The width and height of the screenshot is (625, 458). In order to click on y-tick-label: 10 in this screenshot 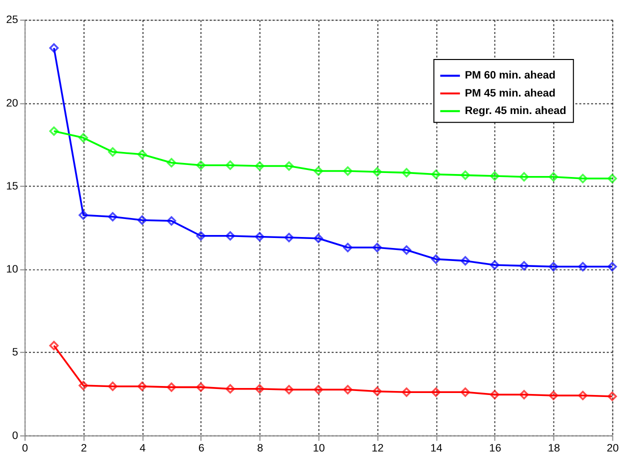, I will do `click(12, 270)`.